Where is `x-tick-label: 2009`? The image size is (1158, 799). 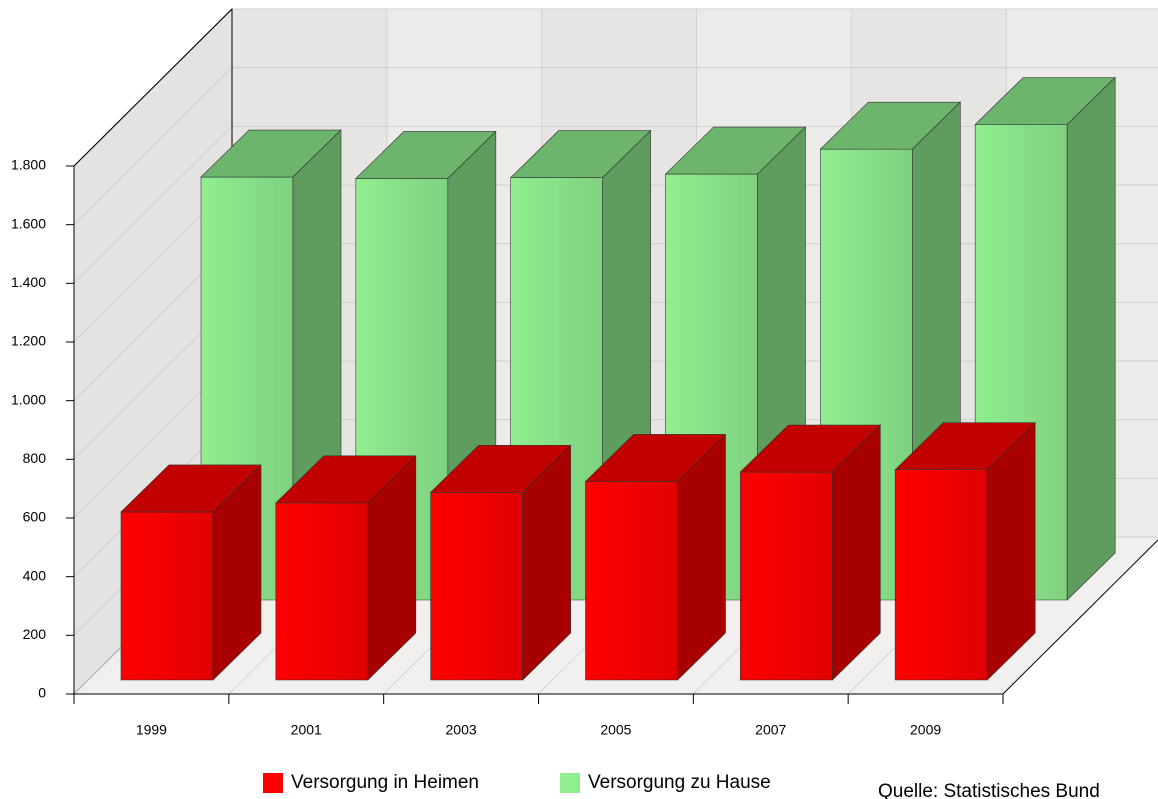
x-tick-label: 2009 is located at coordinates (925, 730).